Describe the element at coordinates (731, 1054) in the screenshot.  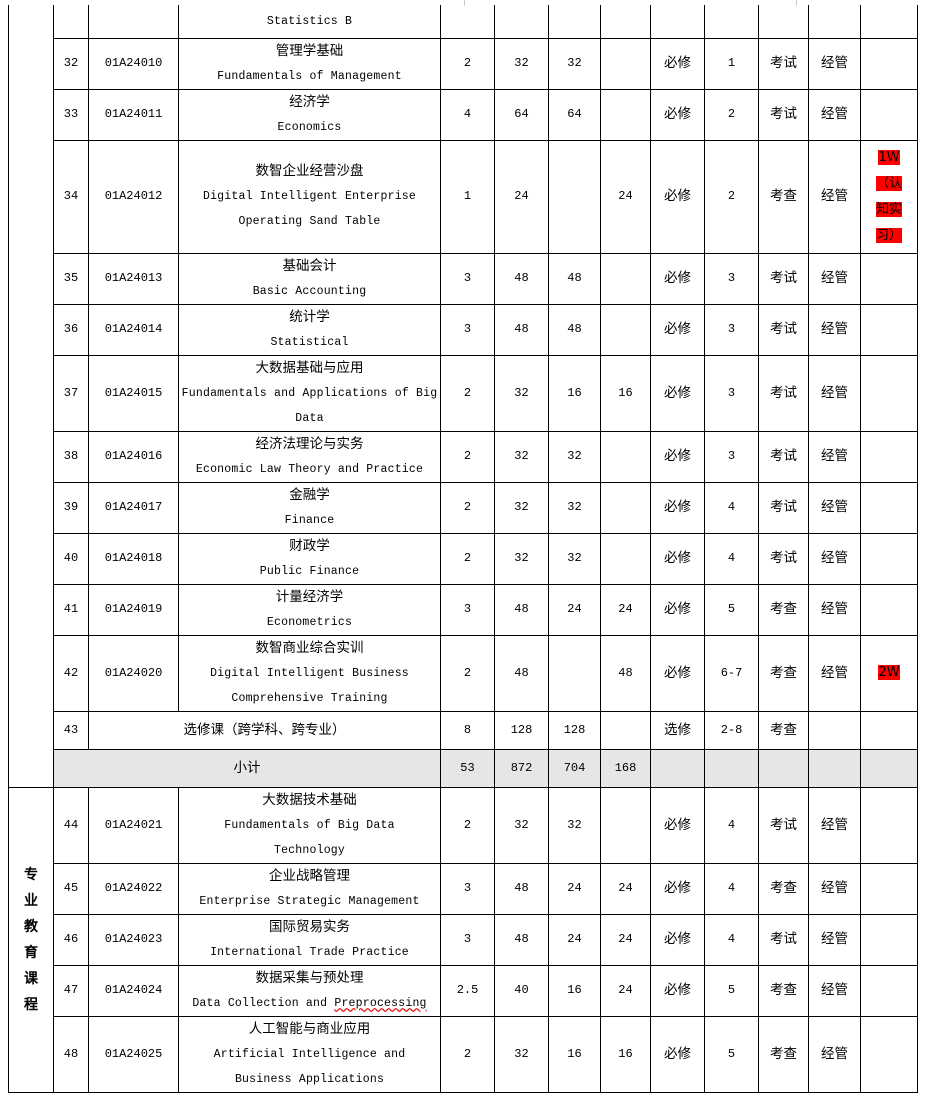
I see `semester-cell: 5` at that location.